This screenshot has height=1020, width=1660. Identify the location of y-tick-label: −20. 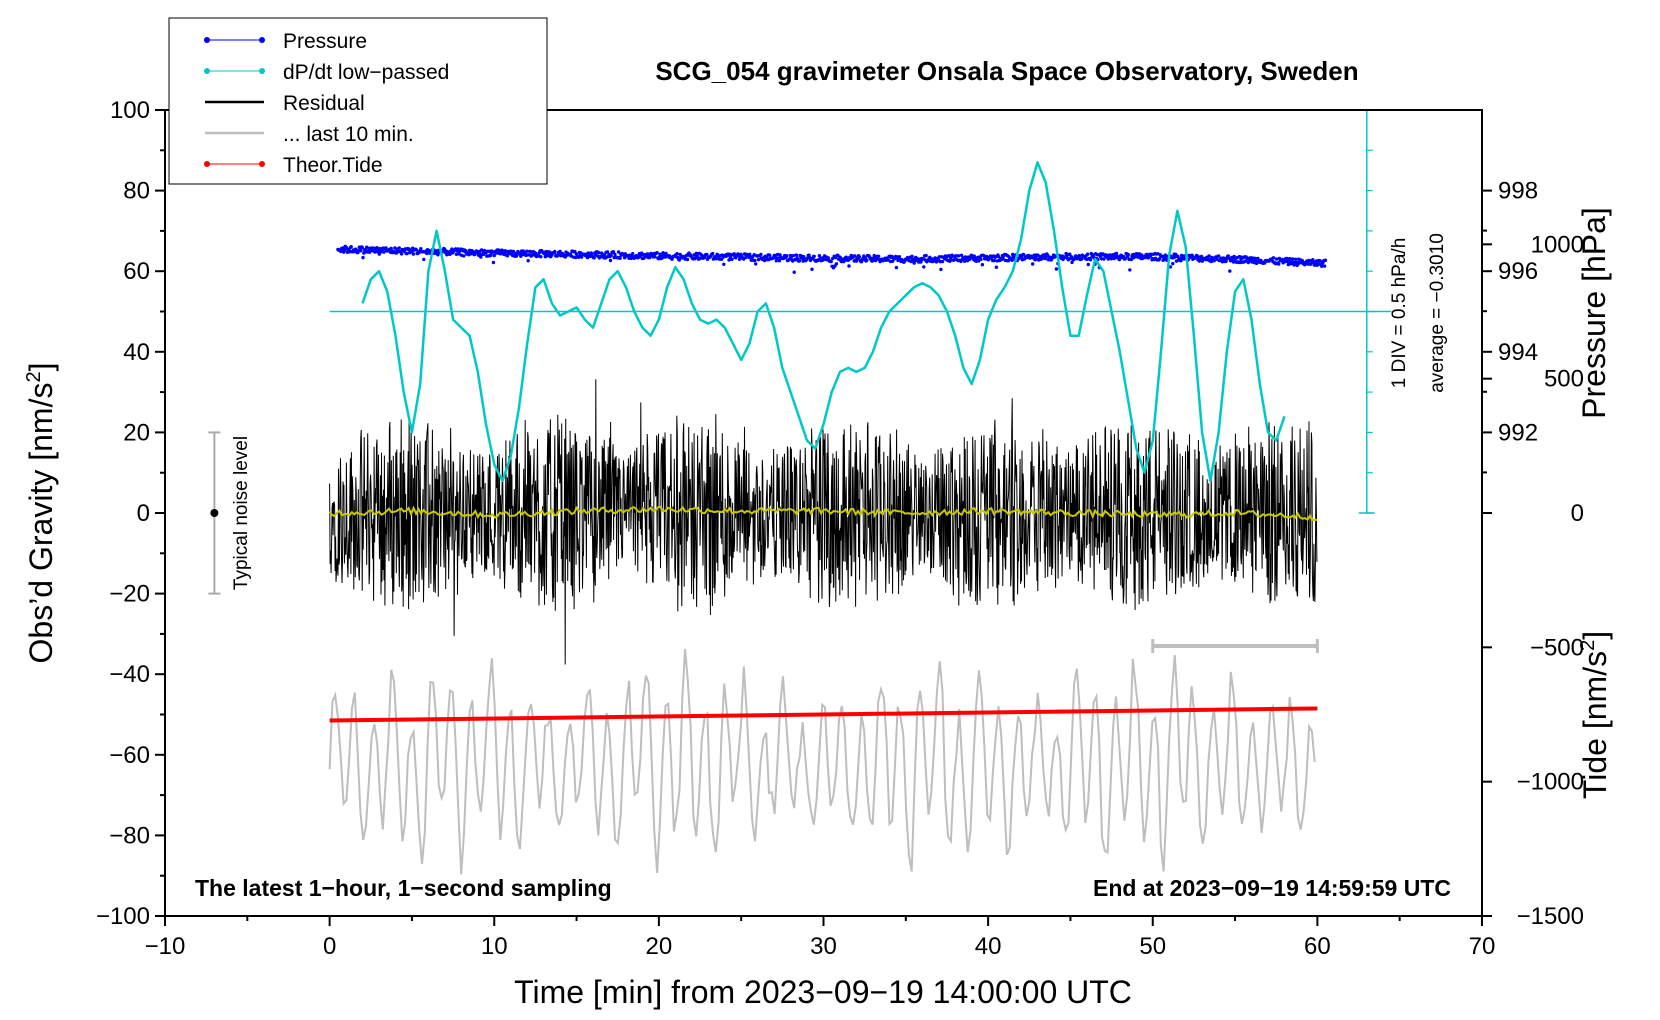
(129, 594).